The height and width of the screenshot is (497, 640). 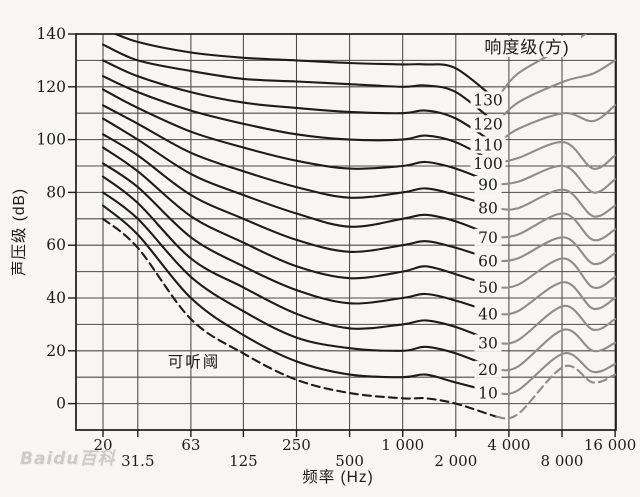 What do you see at coordinates (402, 445) in the screenshot?
I see `x-tick-label-1000: 1 000` at bounding box center [402, 445].